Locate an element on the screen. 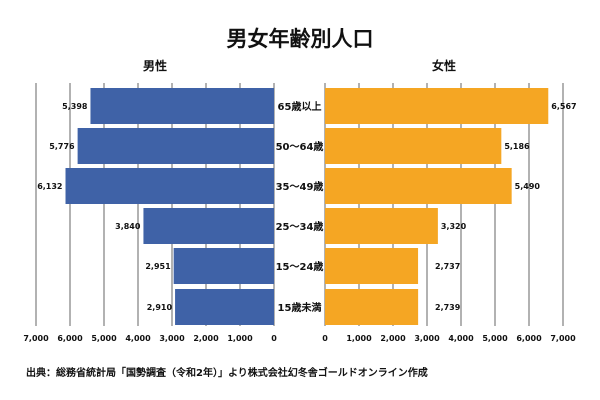  category-label: 15歳未満 is located at coordinates (300, 307).